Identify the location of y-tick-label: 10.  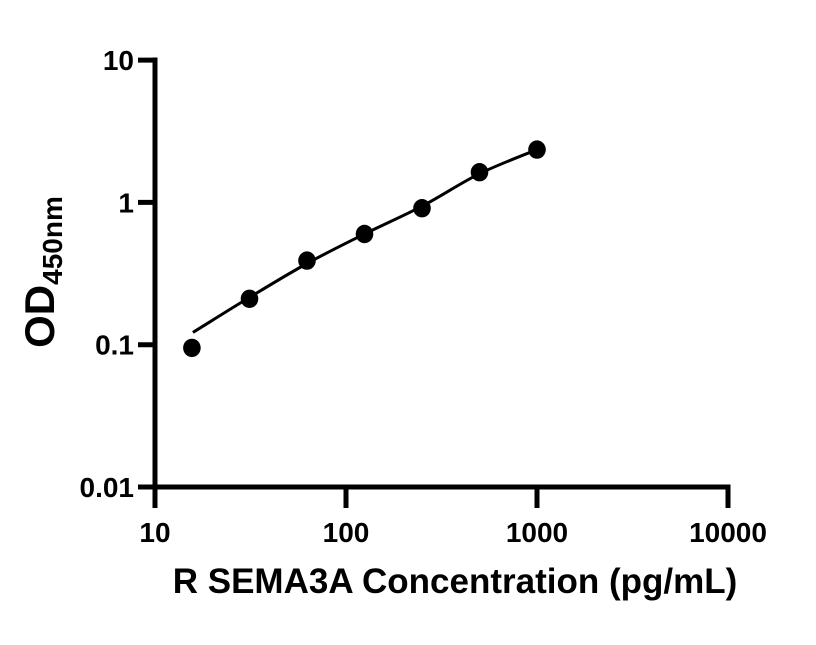
(118, 60).